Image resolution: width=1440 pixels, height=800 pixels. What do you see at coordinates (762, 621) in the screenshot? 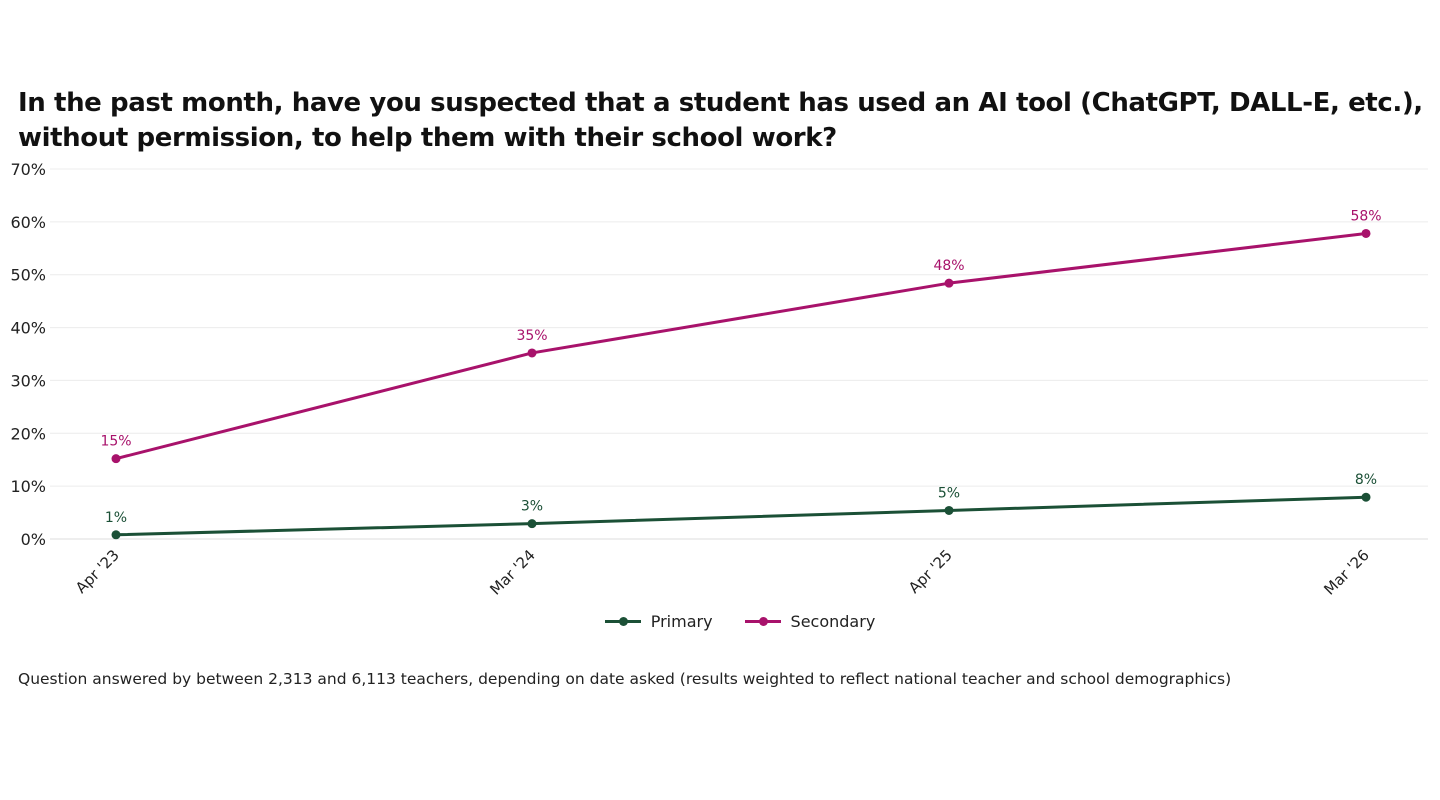
I see `legend-swatch-secondary` at bounding box center [762, 621].